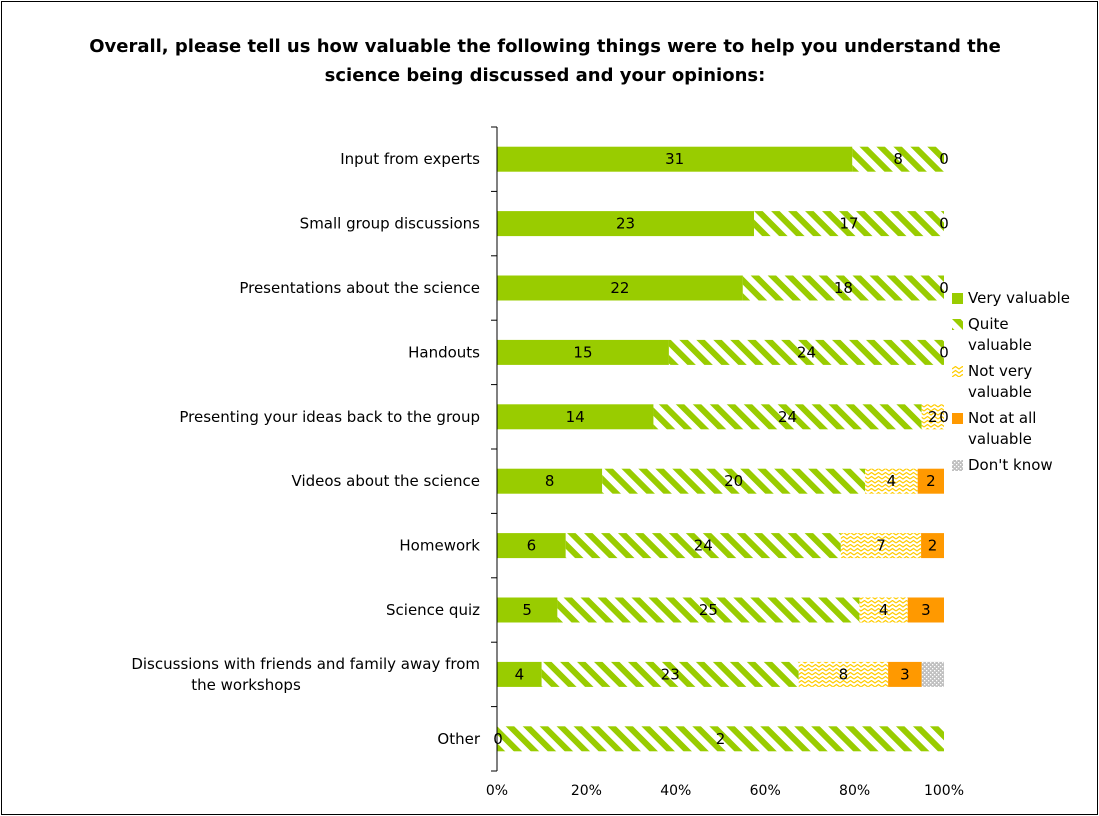 This screenshot has height=816, width=1099. I want to click on data-label-very-valuable-10: 0, so click(498, 739).